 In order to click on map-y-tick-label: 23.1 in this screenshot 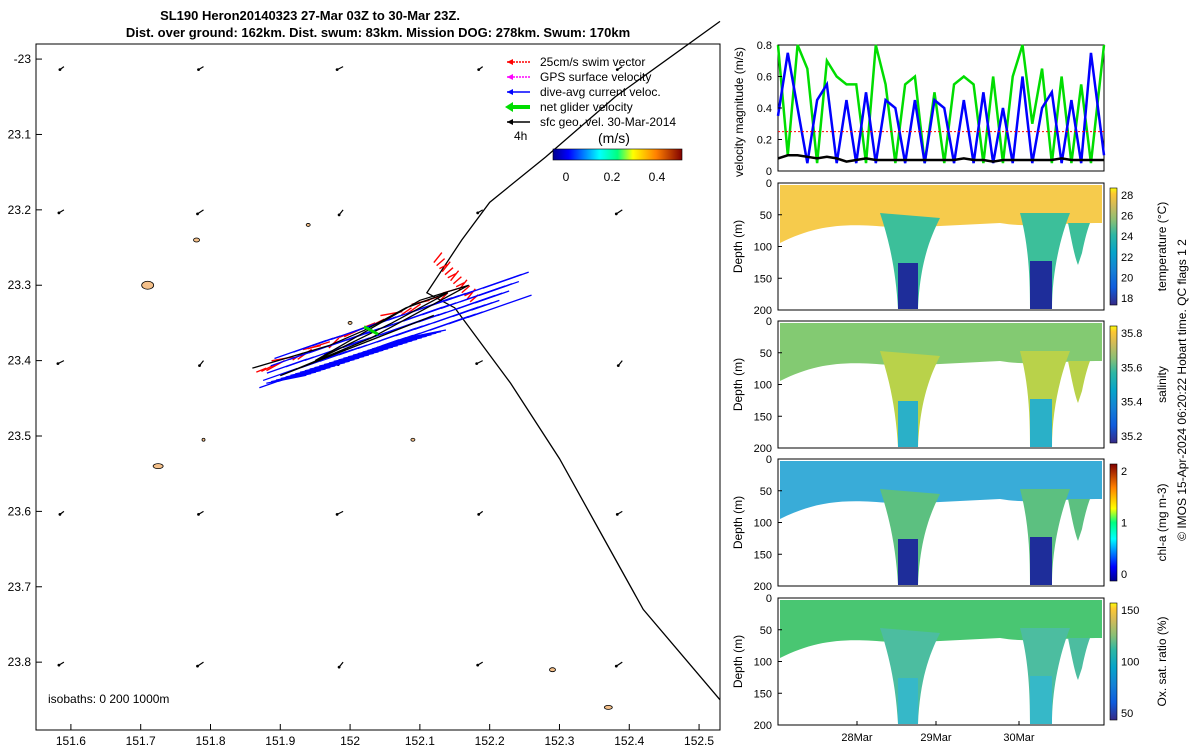, I will do `click(20, 134)`.